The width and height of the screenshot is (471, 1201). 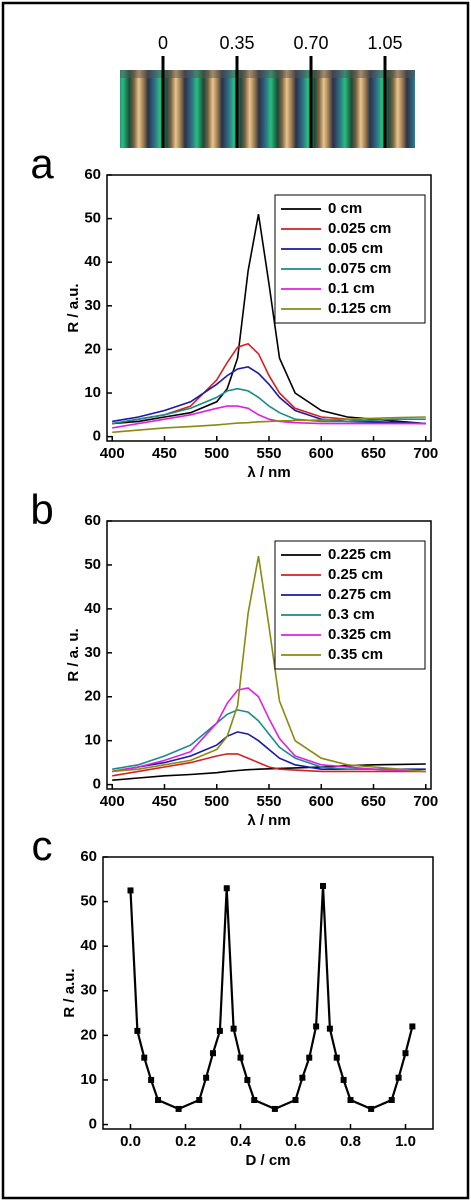 What do you see at coordinates (384, 43) in the screenshot?
I see `photo-label: 1.05` at bounding box center [384, 43].